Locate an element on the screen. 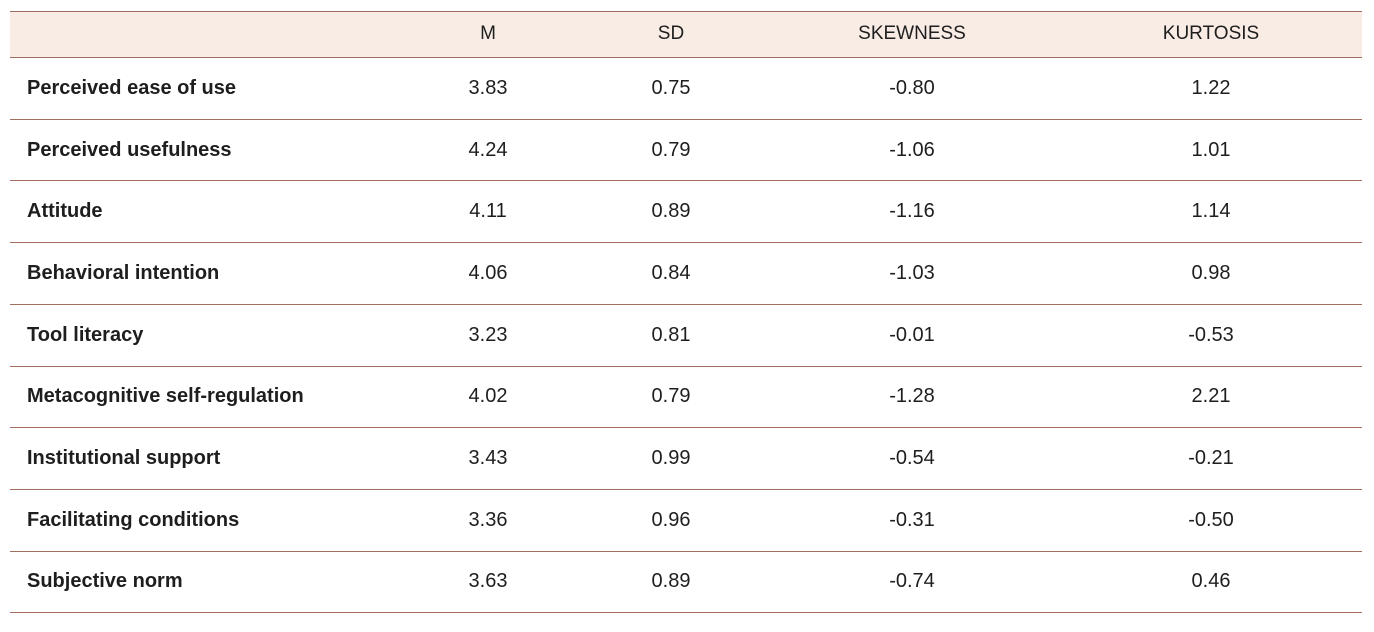 The width and height of the screenshot is (1374, 632). column-header: SD is located at coordinates (671, 33).